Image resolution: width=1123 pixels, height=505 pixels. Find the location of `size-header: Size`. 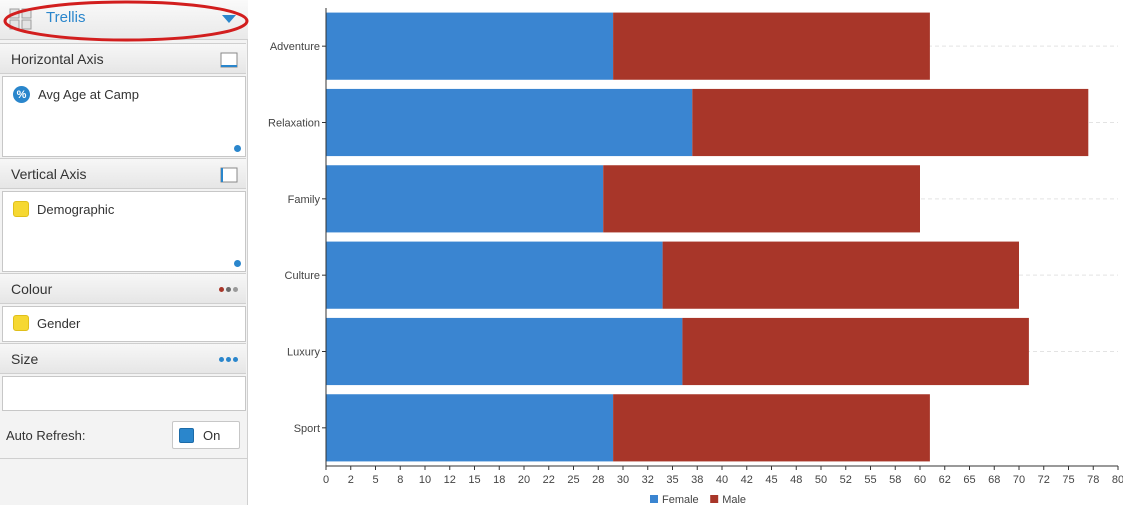

size-header: Size is located at coordinates (123, 358).